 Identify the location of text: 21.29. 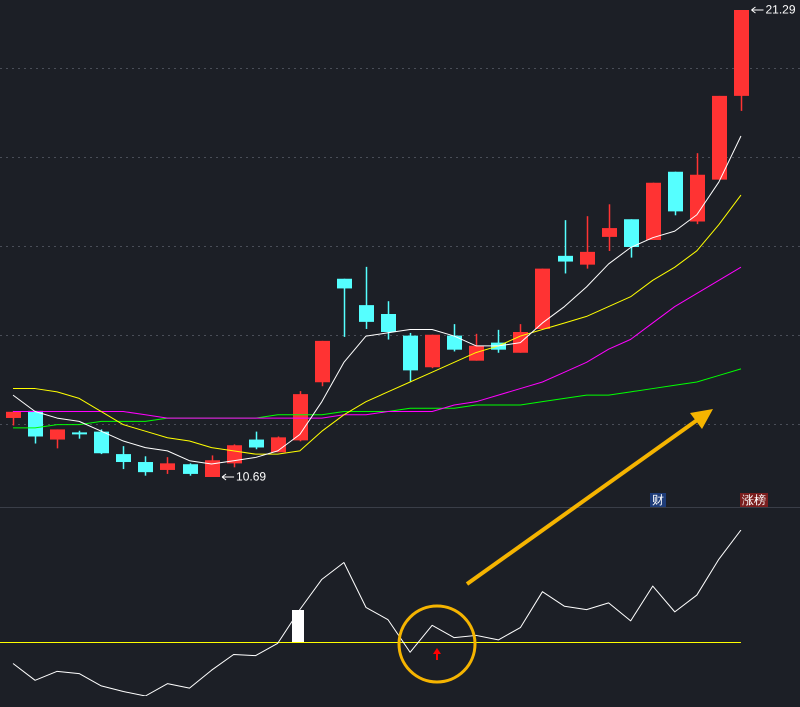
(780, 9).